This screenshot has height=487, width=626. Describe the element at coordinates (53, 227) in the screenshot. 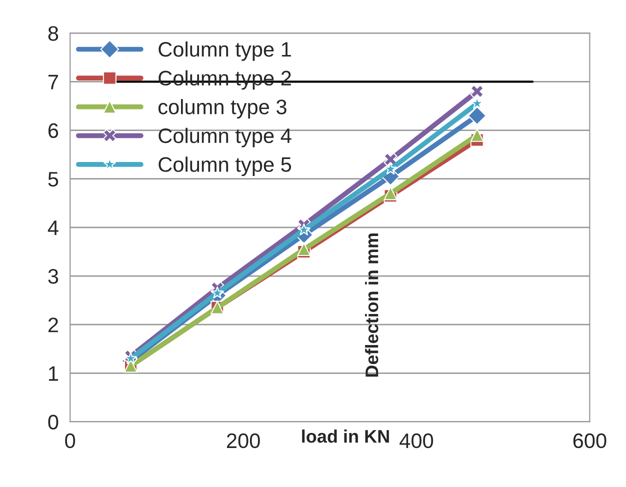

I see `y-tick-label: 4` at that location.